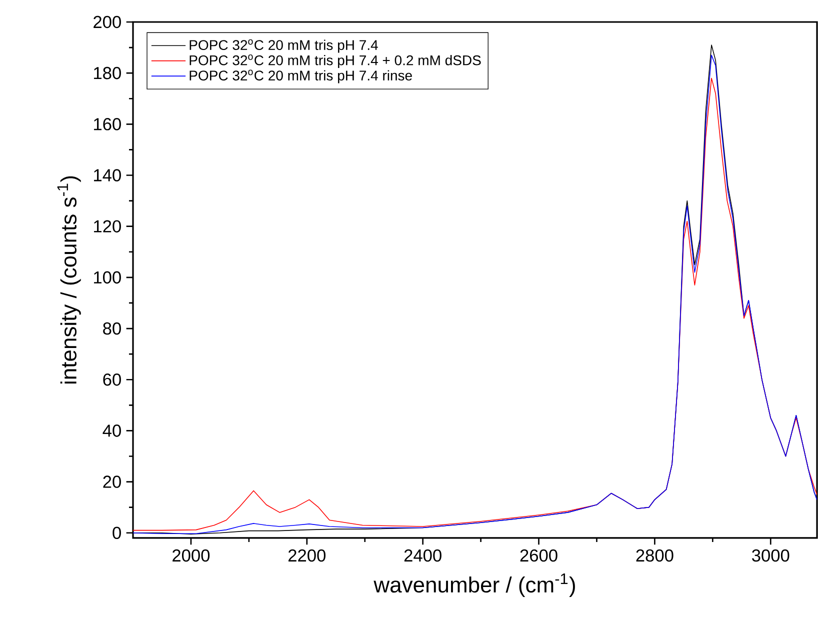 This screenshot has width=818, height=623. What do you see at coordinates (112, 482) in the screenshot?
I see `y-tick-label: 20` at bounding box center [112, 482].